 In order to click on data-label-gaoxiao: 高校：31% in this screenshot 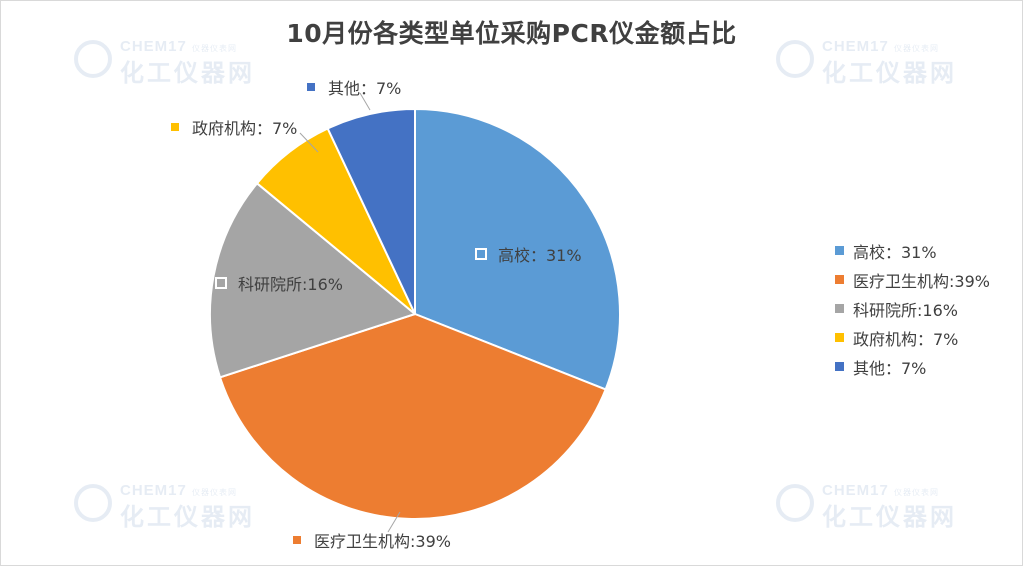, I will do `click(540, 255)`.